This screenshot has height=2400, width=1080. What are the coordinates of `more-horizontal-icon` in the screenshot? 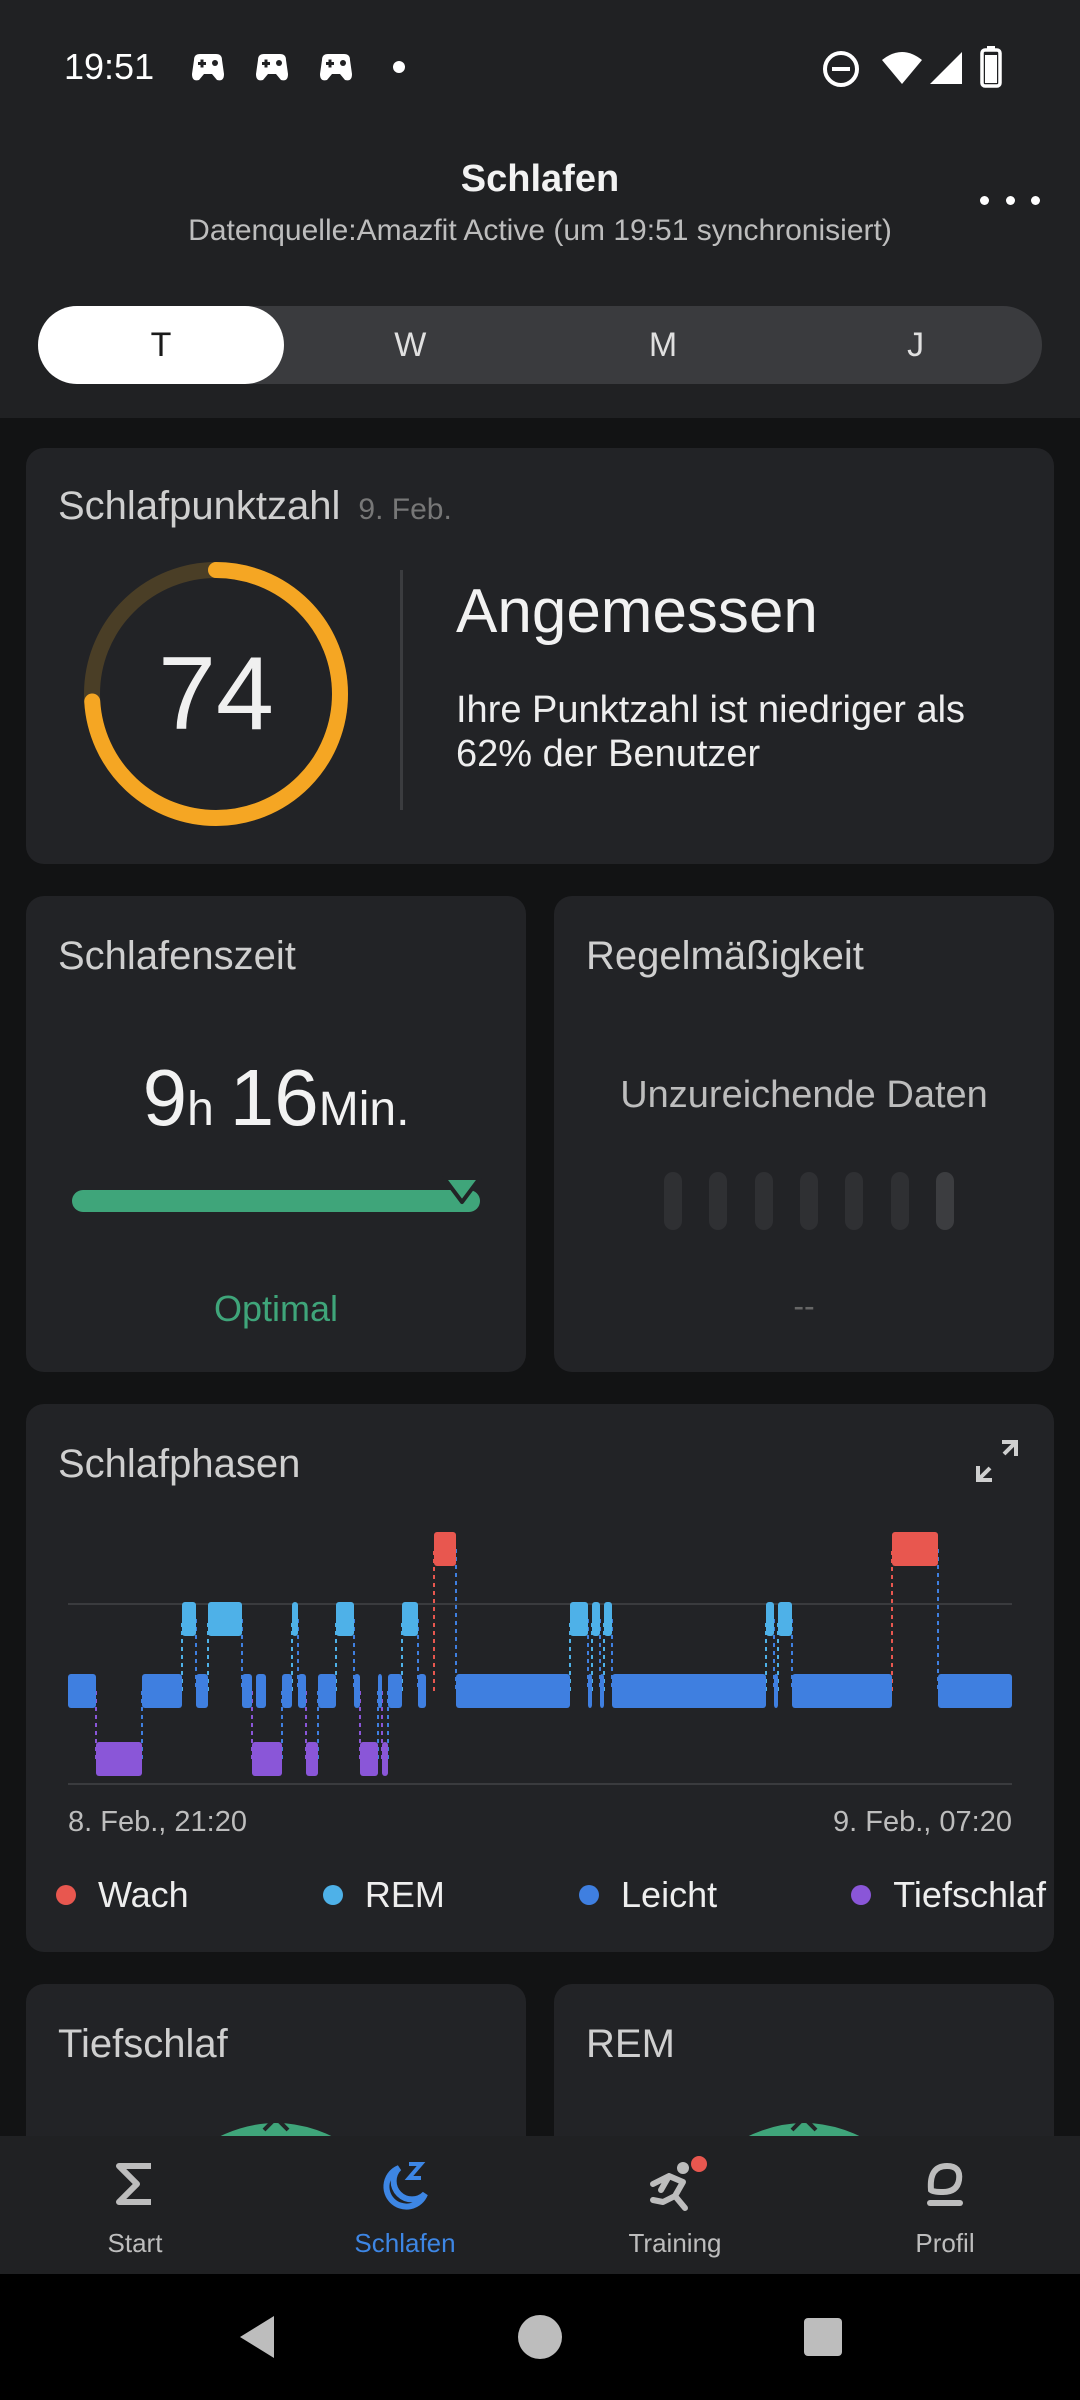 It's located at (984, 200).